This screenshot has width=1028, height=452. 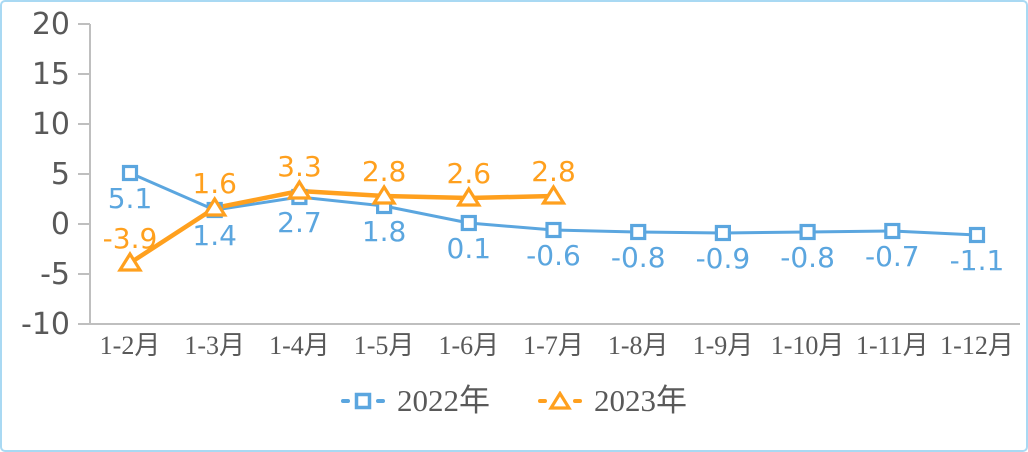 I want to click on x-axis-tick-label: 1-2月, so click(x=130, y=345).